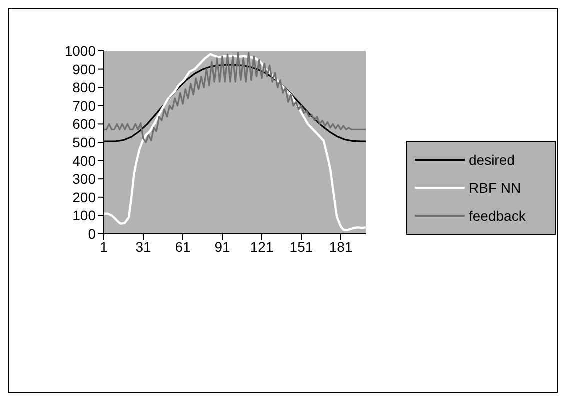 This screenshot has width=566, height=401. What do you see at coordinates (302, 246) in the screenshot?
I see `x-tick-label: 151` at bounding box center [302, 246].